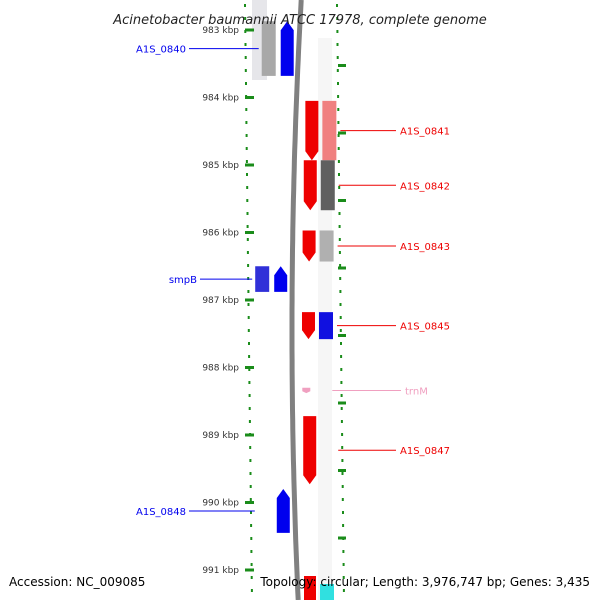 The height and width of the screenshot is (600, 600). What do you see at coordinates (220, 99) in the screenshot?
I see `tick-label: 984 kbp` at bounding box center [220, 99].